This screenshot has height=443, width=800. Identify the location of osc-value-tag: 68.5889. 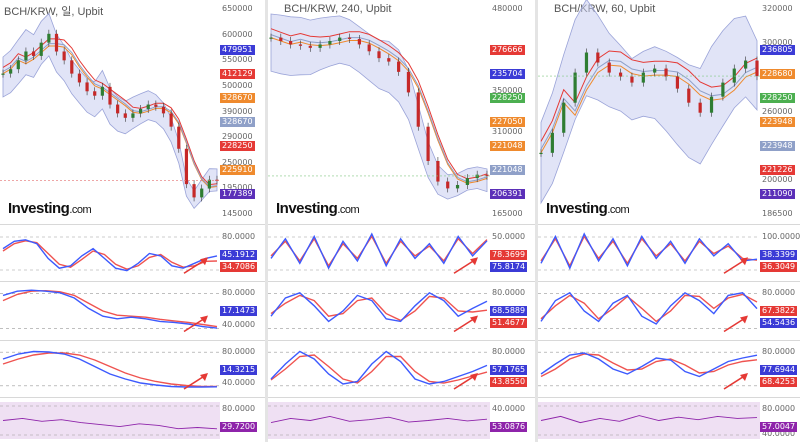
(509, 311).